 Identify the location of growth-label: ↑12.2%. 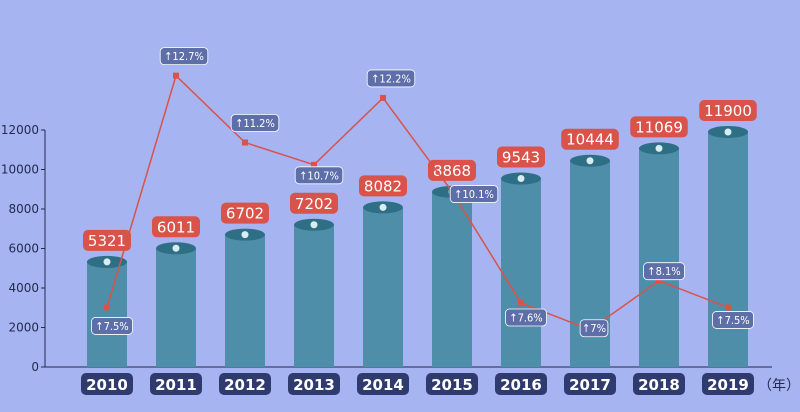
(391, 78).